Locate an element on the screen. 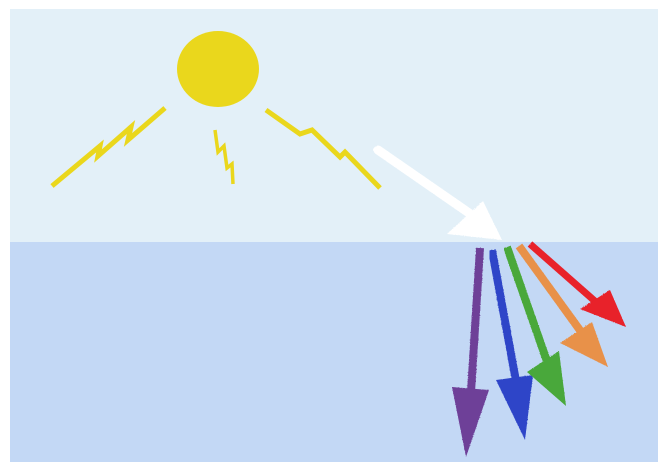 This screenshot has height=471, width=662. violet-ray is located at coordinates (470, 352).